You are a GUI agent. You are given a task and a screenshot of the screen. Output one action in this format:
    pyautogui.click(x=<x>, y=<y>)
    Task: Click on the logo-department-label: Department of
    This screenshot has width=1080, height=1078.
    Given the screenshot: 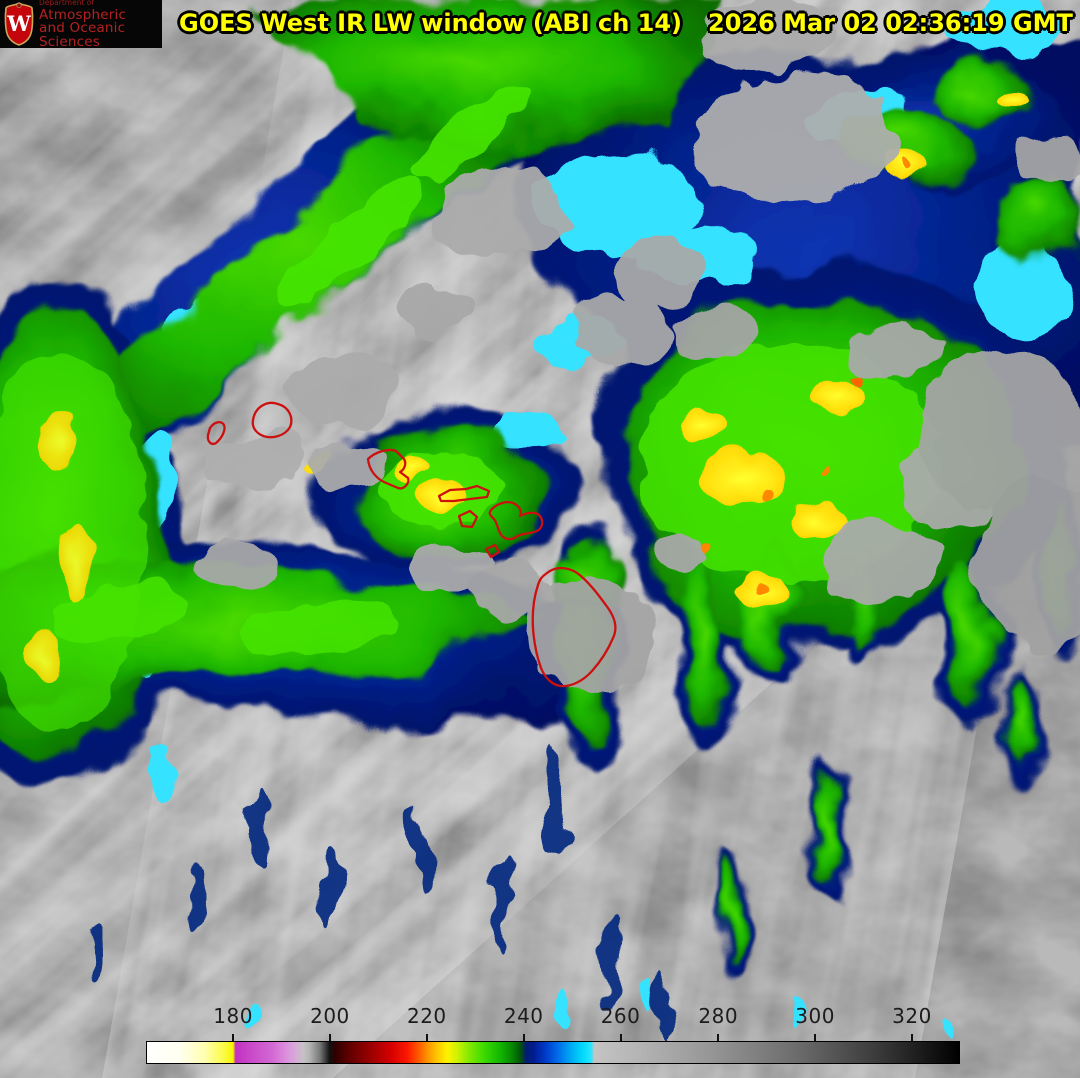 What is the action you would take?
    pyautogui.click(x=66, y=3)
    